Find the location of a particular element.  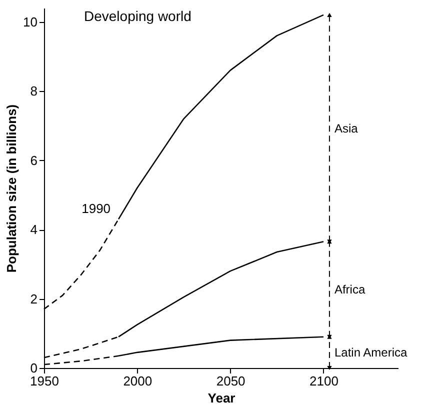

annotation: Asia is located at coordinates (346, 128).